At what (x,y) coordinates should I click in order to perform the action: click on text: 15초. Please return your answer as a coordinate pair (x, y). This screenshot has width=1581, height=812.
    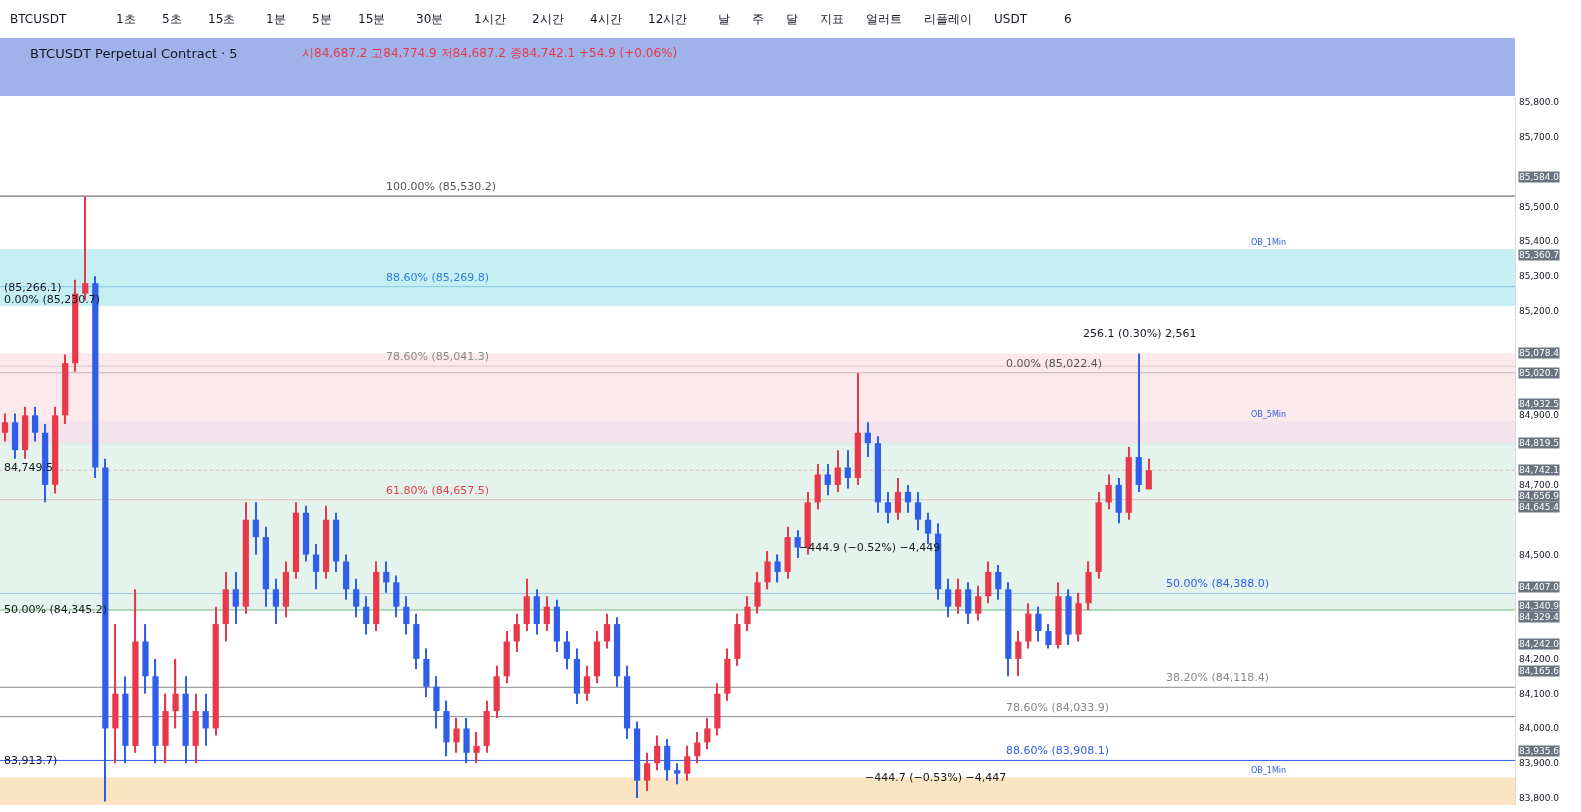
    Looking at the image, I should click on (222, 19).